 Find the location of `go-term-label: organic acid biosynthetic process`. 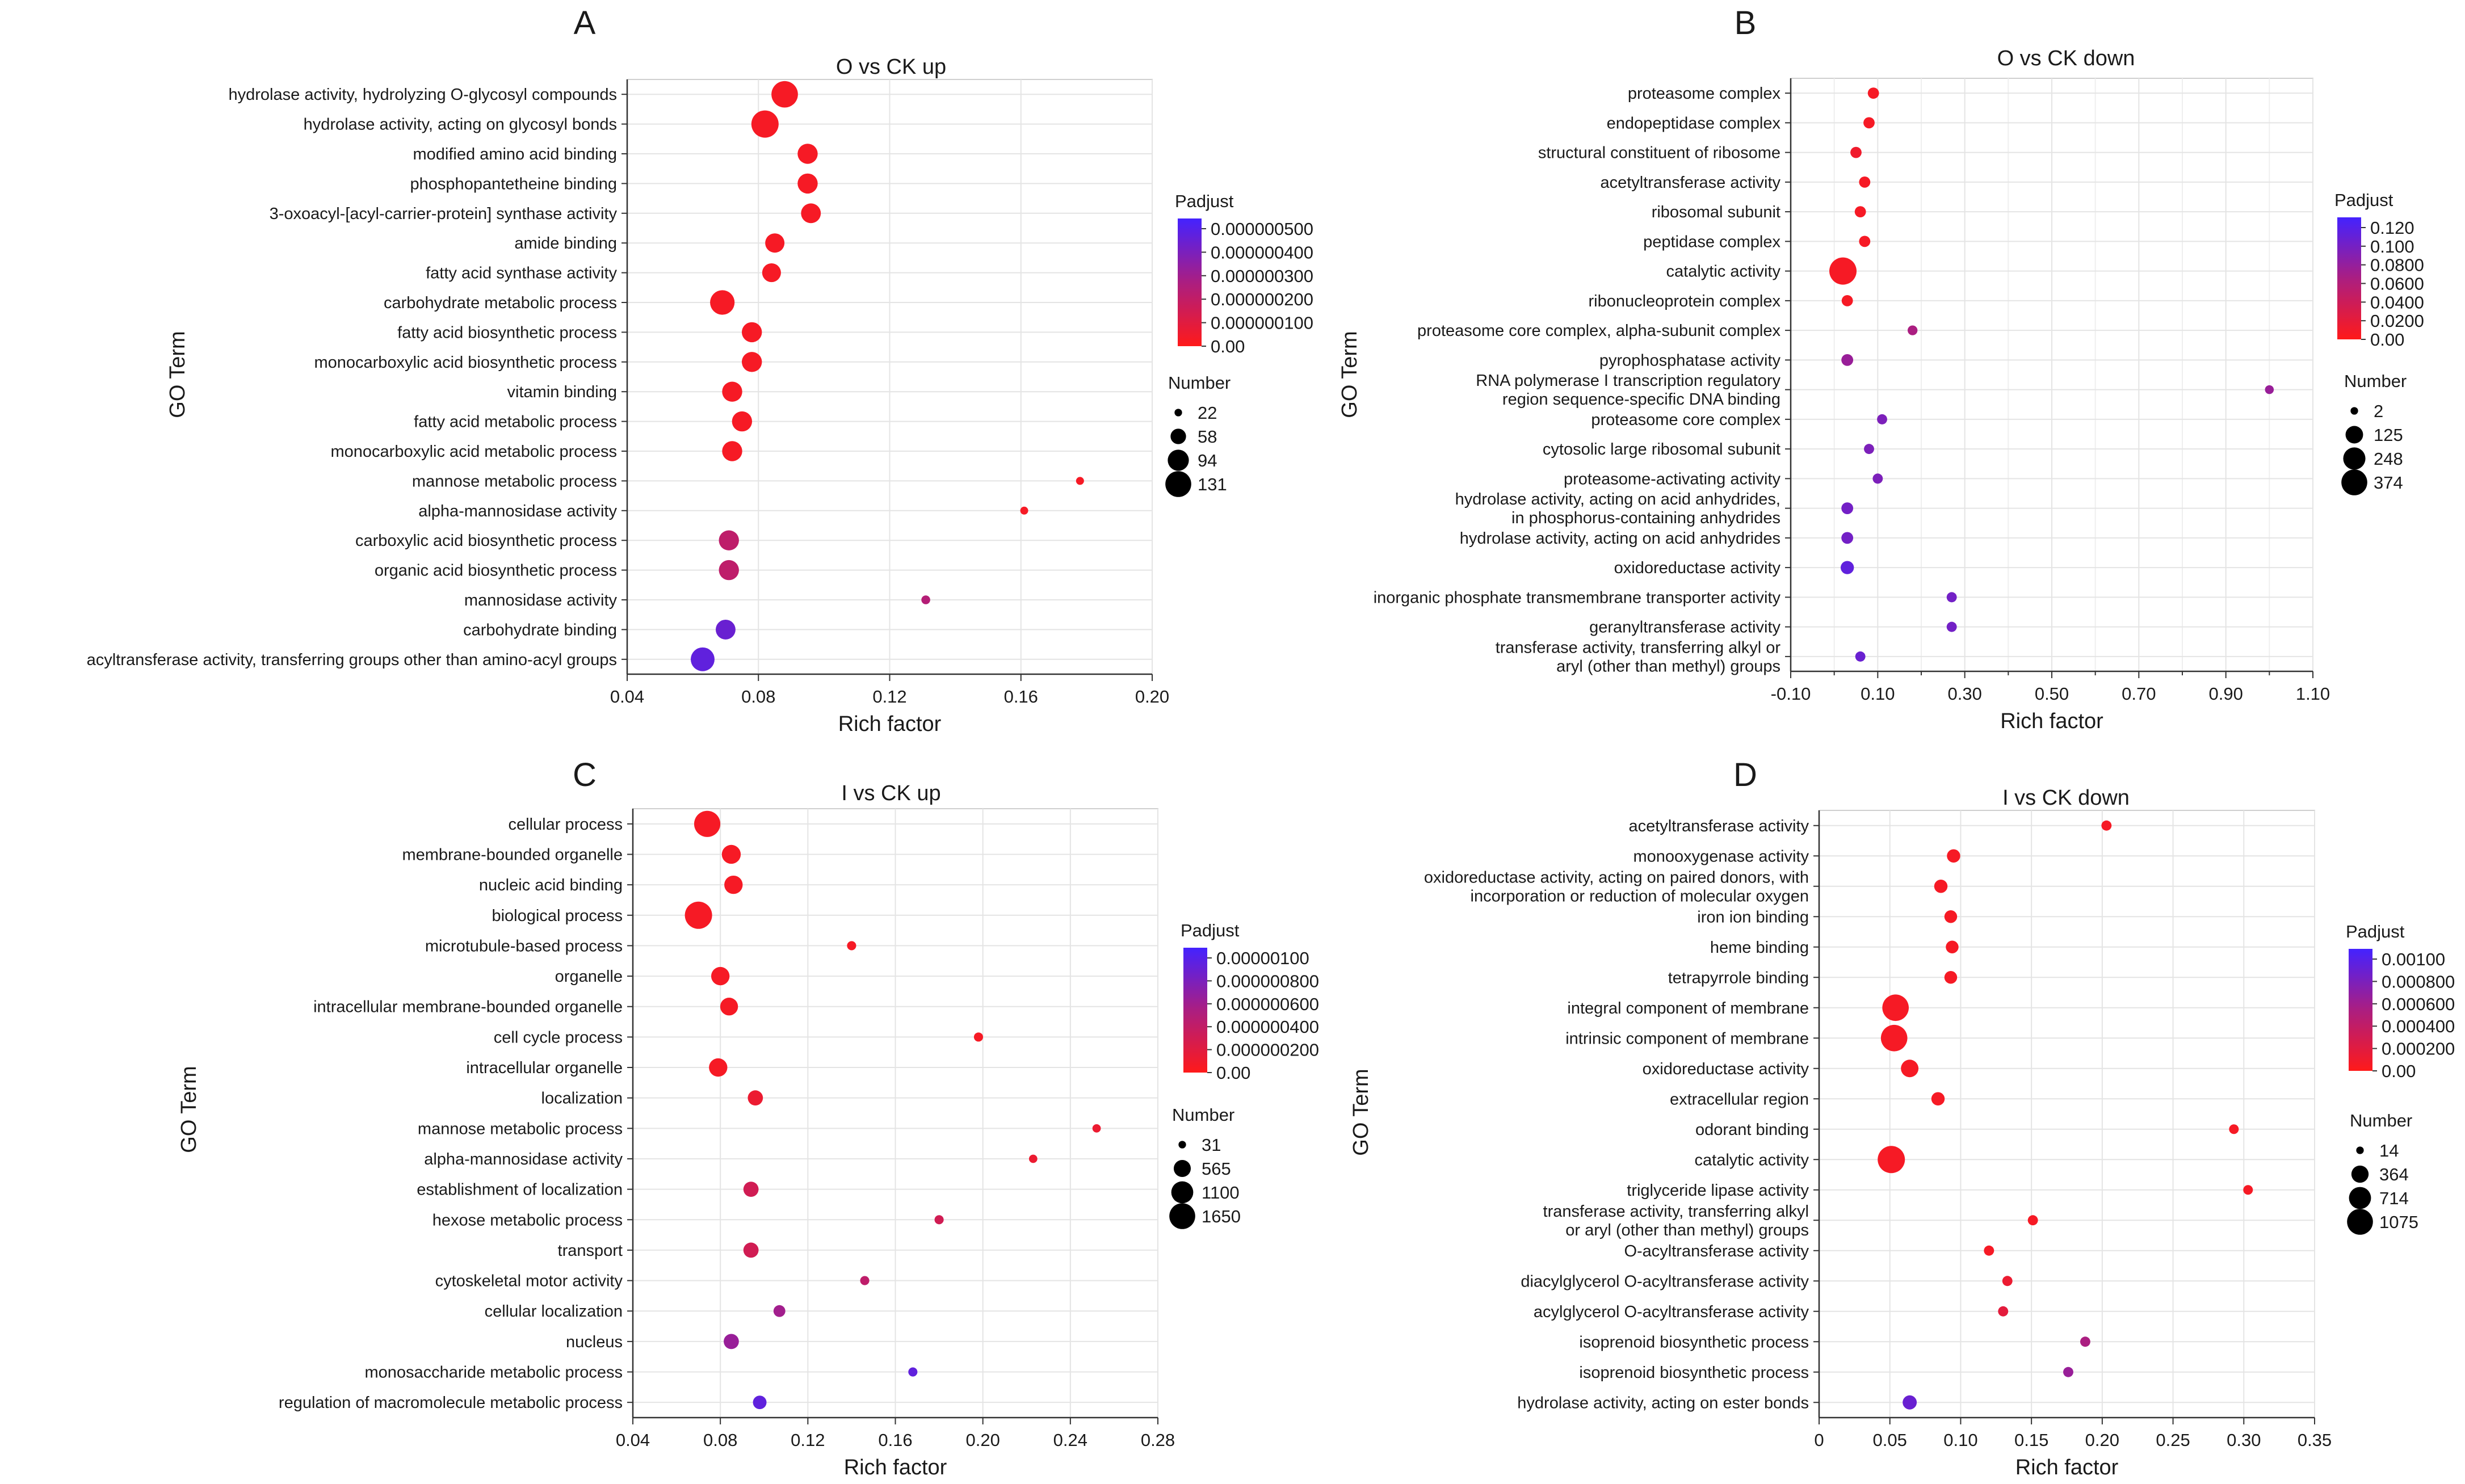

go-term-label: organic acid biosynthetic process is located at coordinates (496, 571).